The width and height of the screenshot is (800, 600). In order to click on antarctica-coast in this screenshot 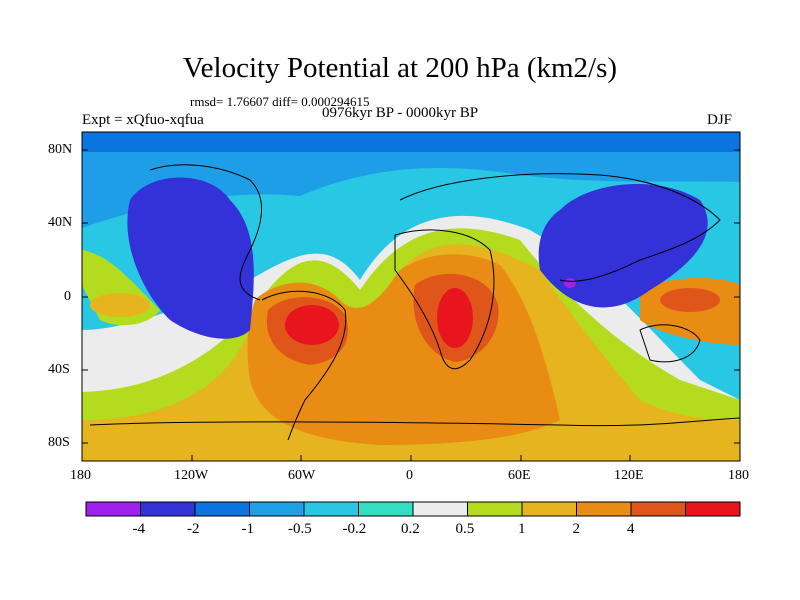, I will do `click(415, 422)`.